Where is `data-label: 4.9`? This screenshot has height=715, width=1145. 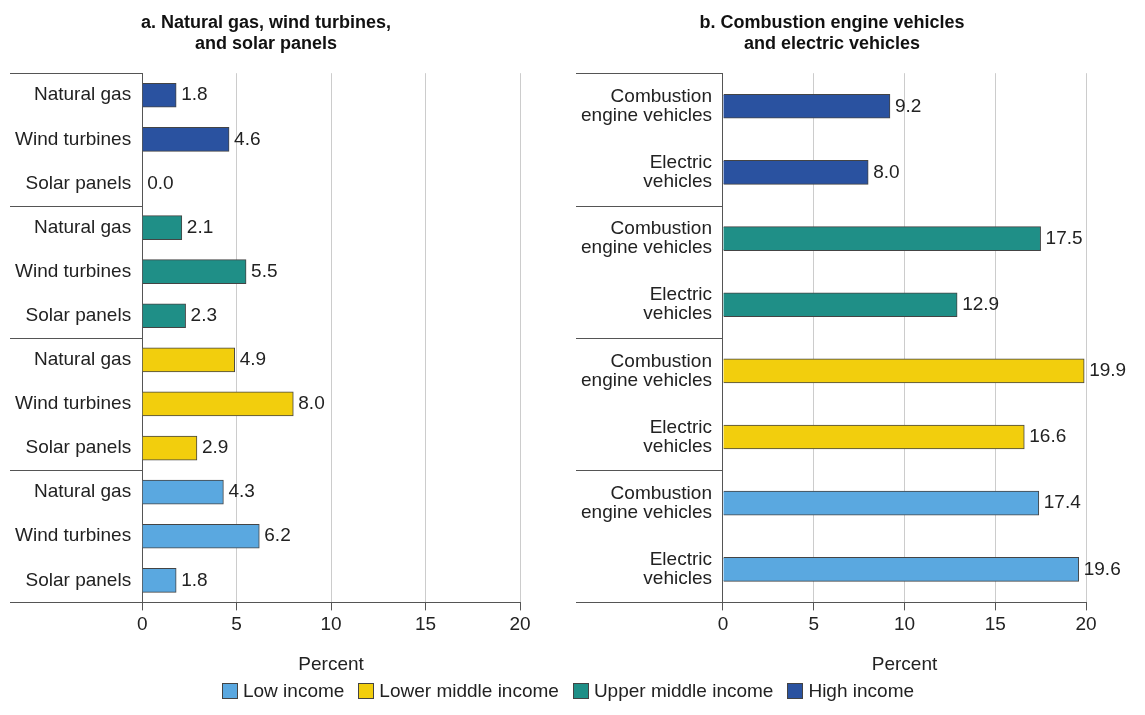
data-label: 4.9 is located at coordinates (253, 359).